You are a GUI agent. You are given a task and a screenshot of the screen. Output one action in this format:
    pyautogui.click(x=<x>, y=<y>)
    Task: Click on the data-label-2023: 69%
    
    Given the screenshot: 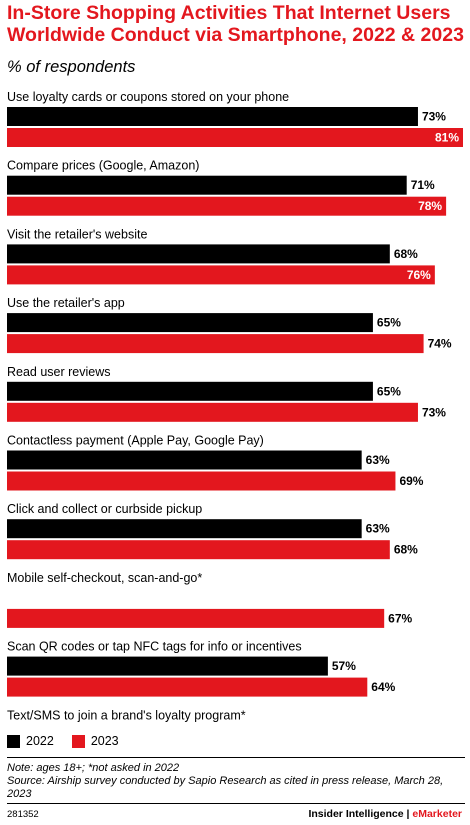 What is the action you would take?
    pyautogui.click(x=411, y=481)
    